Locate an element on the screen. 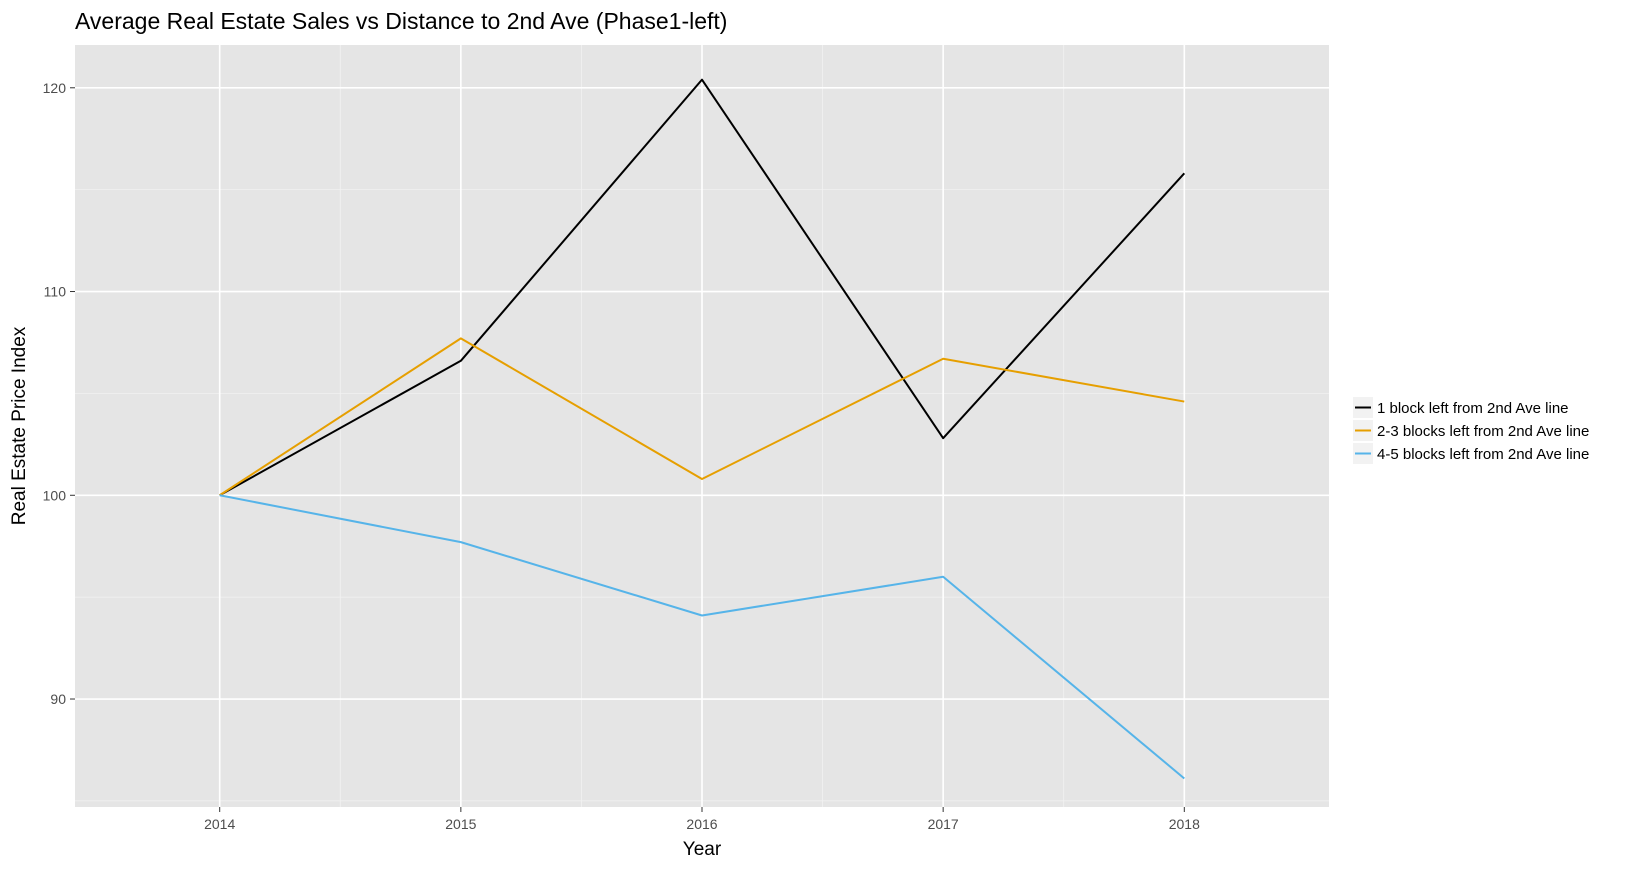  x-axis: 2014 2015 2016 2017 2018 is located at coordinates (702, 819).